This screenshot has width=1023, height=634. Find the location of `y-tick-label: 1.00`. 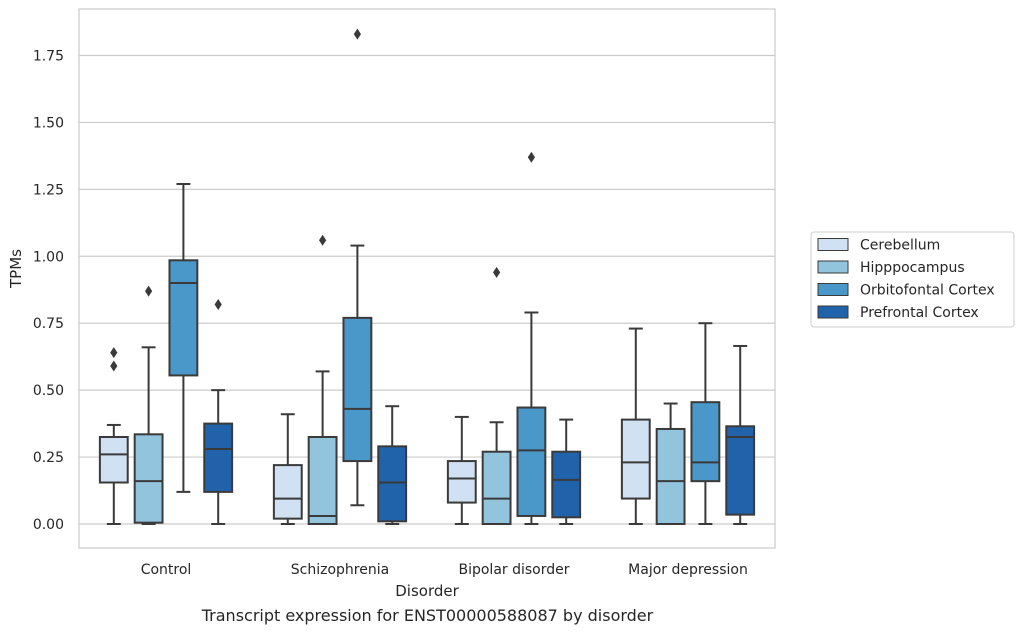

y-tick-label: 1.00 is located at coordinates (48, 257).